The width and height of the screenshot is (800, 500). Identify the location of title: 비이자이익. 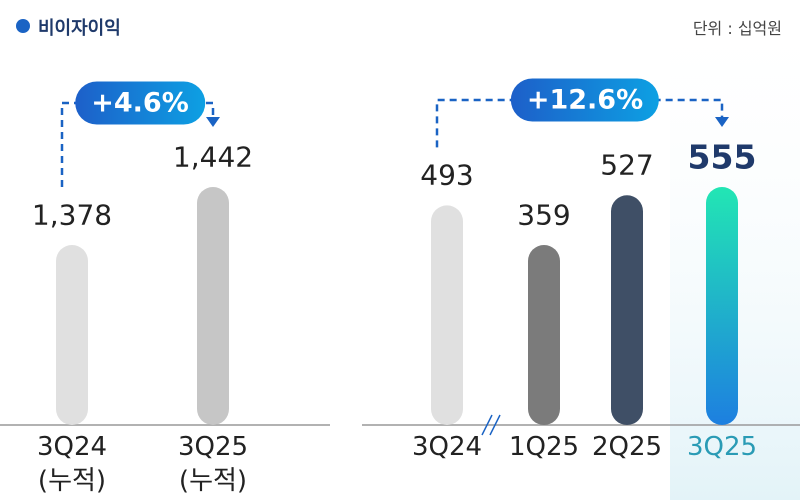
(79, 28).